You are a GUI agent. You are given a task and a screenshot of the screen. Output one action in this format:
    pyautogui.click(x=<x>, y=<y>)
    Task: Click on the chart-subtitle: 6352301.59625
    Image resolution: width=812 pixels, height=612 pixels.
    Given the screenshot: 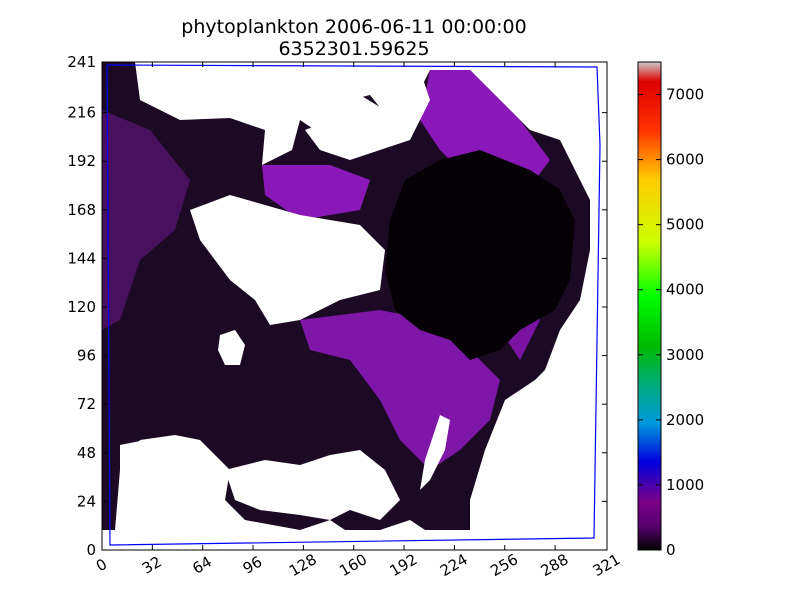 What is the action you would take?
    pyautogui.click(x=353, y=49)
    